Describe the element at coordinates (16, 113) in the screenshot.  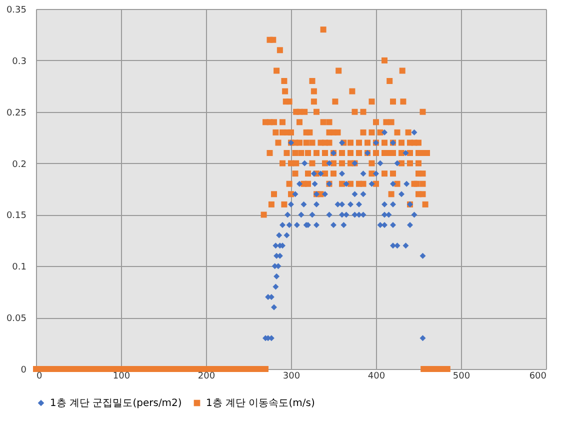
I see `y-tick-label: 0.25` at that location.